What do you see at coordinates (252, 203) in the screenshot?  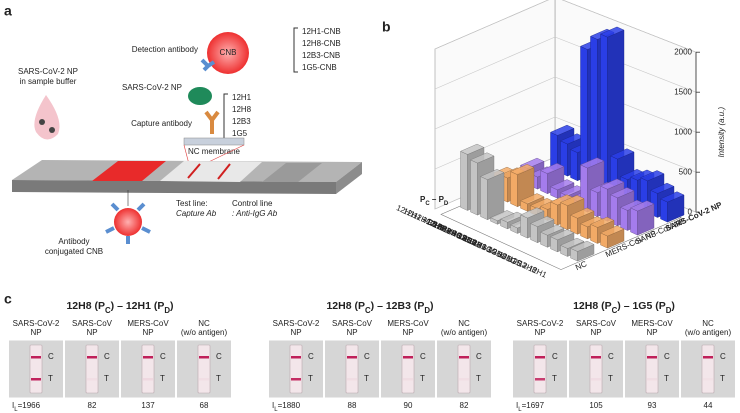 I see `label: Control line` at bounding box center [252, 203].